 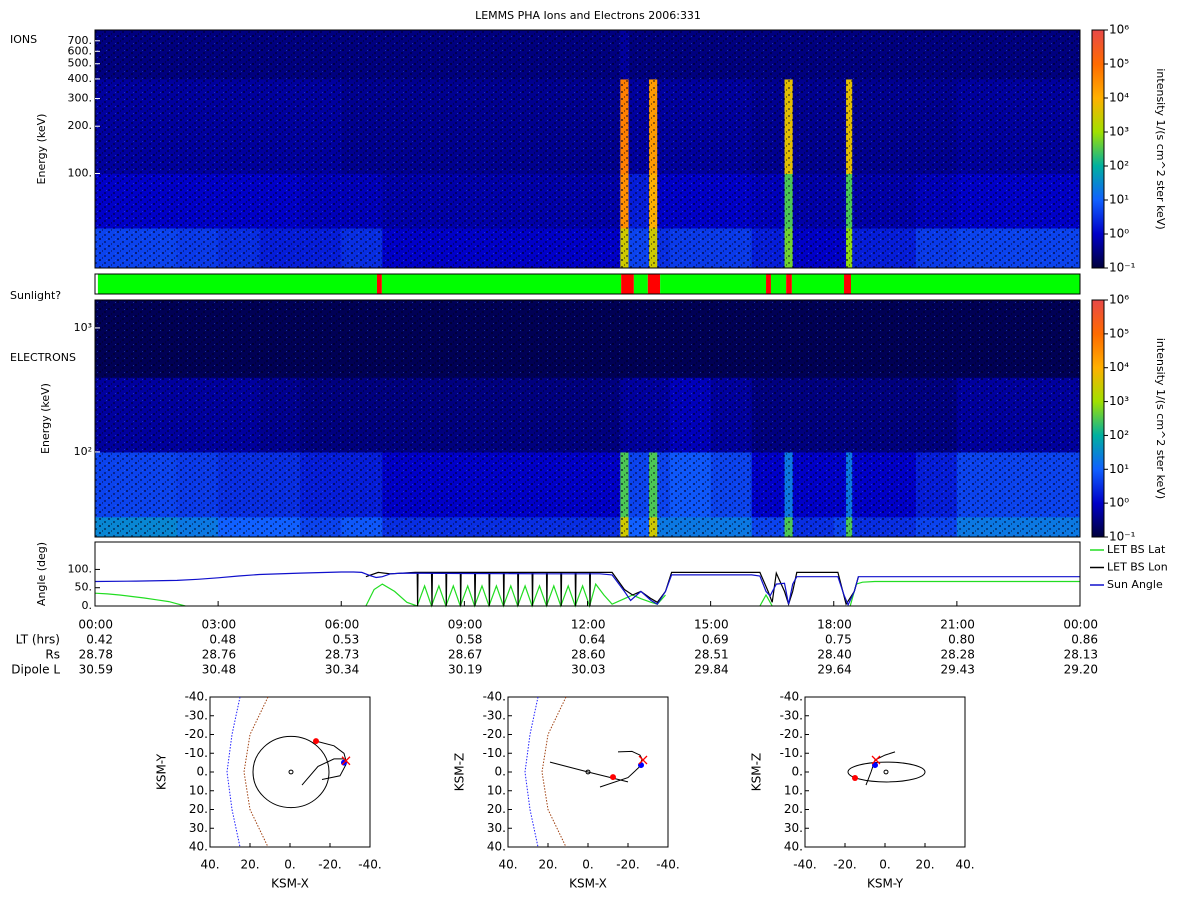 I want to click on colorbar, so click(x=1098, y=418).